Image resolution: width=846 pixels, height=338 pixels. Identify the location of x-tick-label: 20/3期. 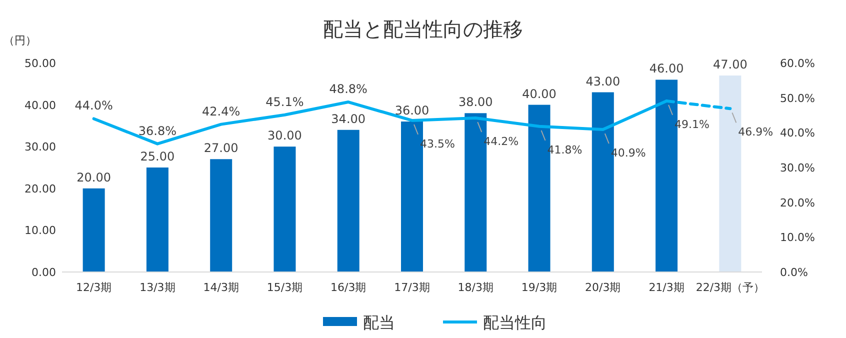
(603, 287).